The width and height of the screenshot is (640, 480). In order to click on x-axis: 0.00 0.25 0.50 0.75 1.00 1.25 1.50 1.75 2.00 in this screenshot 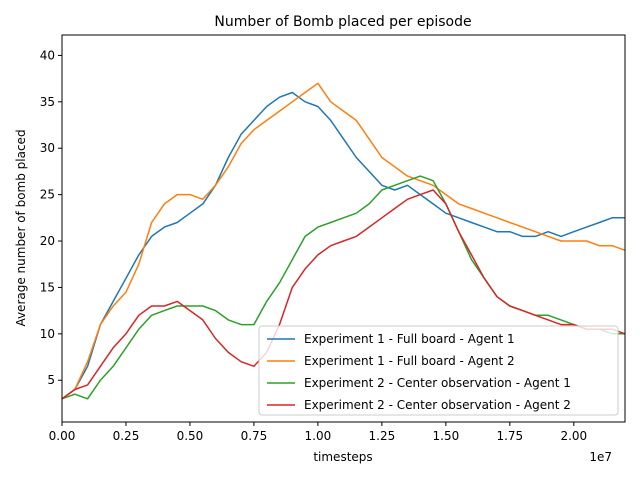, I will do `click(318, 432)`.